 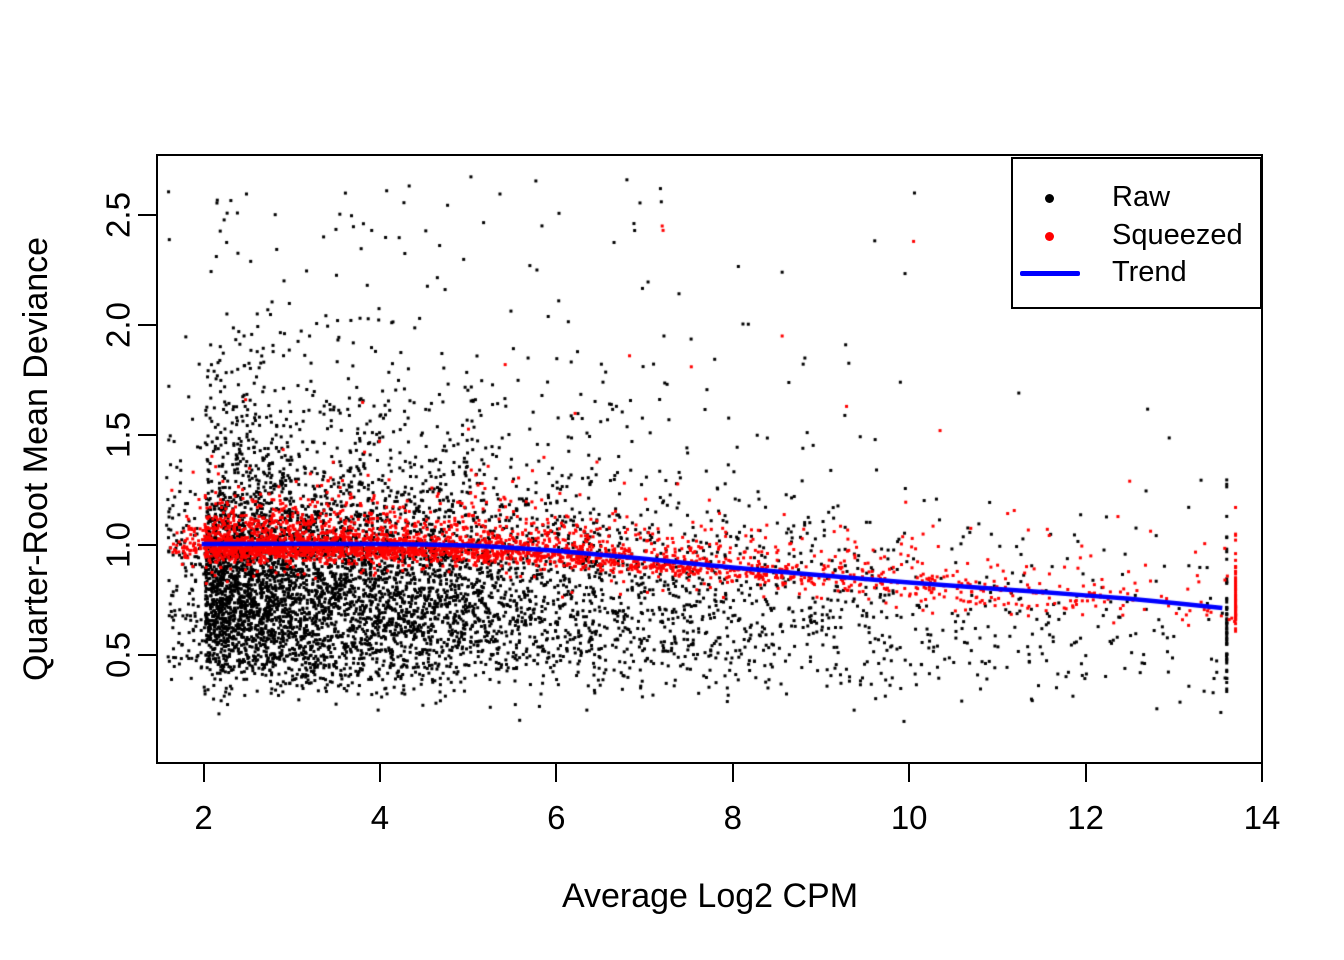 I want to click on y-tick-label: 2.0, so click(x=118, y=325).